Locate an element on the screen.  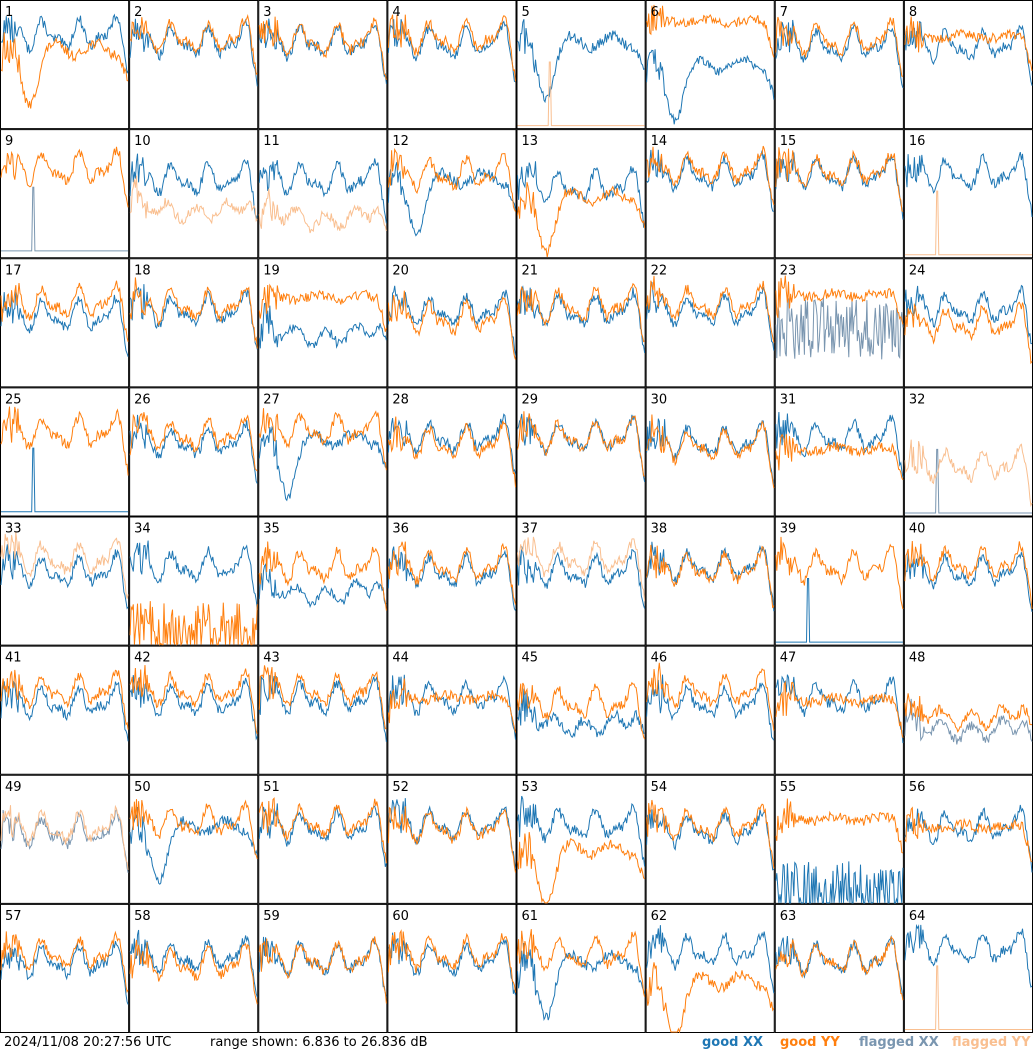
panel-40: 40 is located at coordinates (968, 581).